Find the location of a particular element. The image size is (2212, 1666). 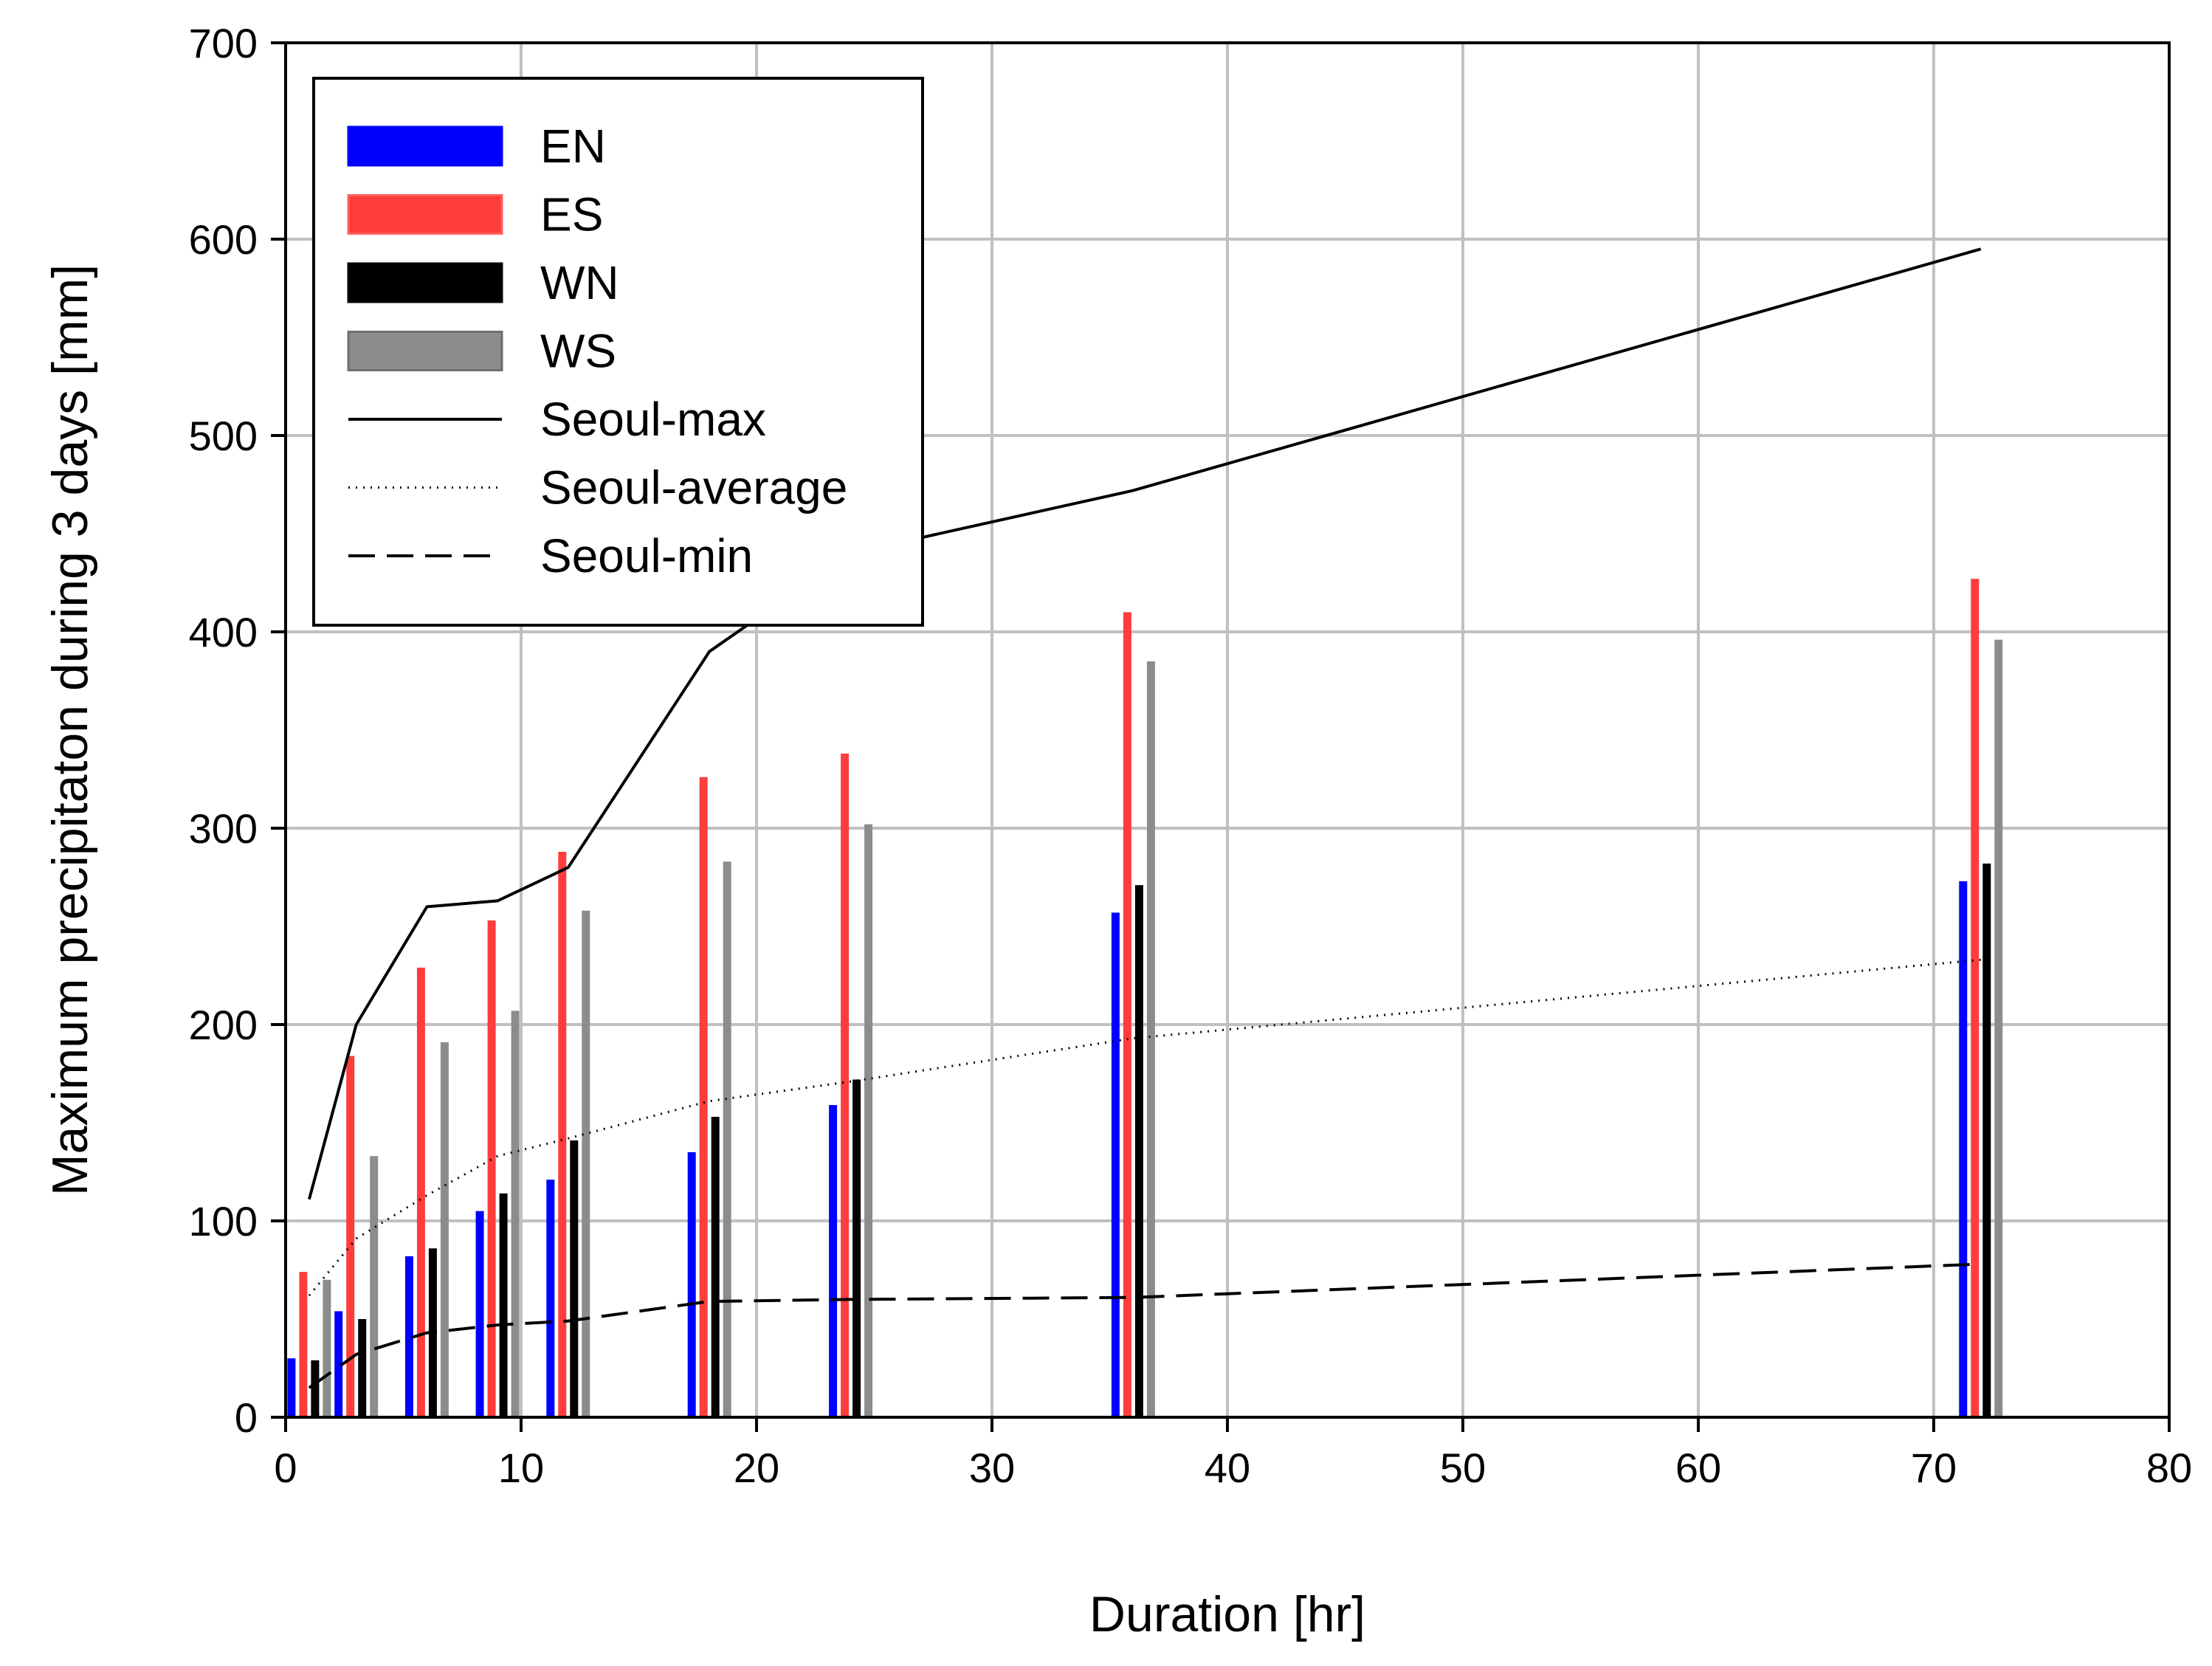

x-tick-label: 10 is located at coordinates (521, 1468).